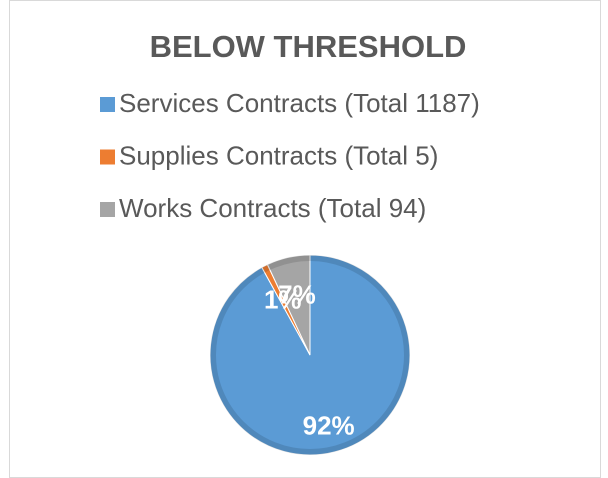 This screenshot has height=478, width=608. What do you see at coordinates (329, 426) in the screenshot?
I see `data-label: 92%` at bounding box center [329, 426].